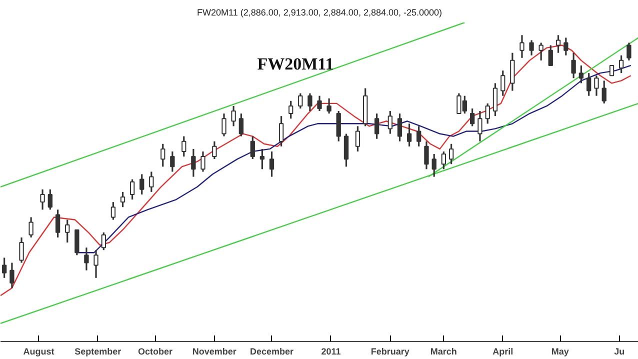 The height and width of the screenshot is (359, 638). Describe the element at coordinates (331, 351) in the screenshot. I see `x-tick-label: 2011` at that location.